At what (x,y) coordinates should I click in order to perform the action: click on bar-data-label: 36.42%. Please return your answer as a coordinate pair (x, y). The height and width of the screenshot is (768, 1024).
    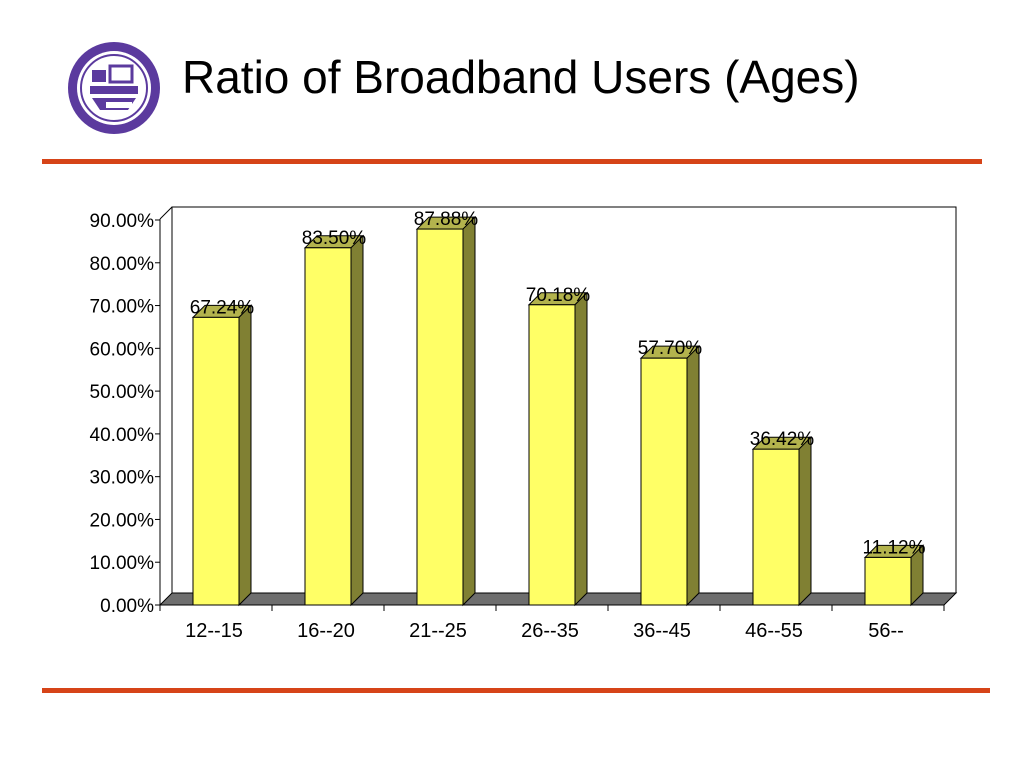
    Looking at the image, I should click on (782, 439).